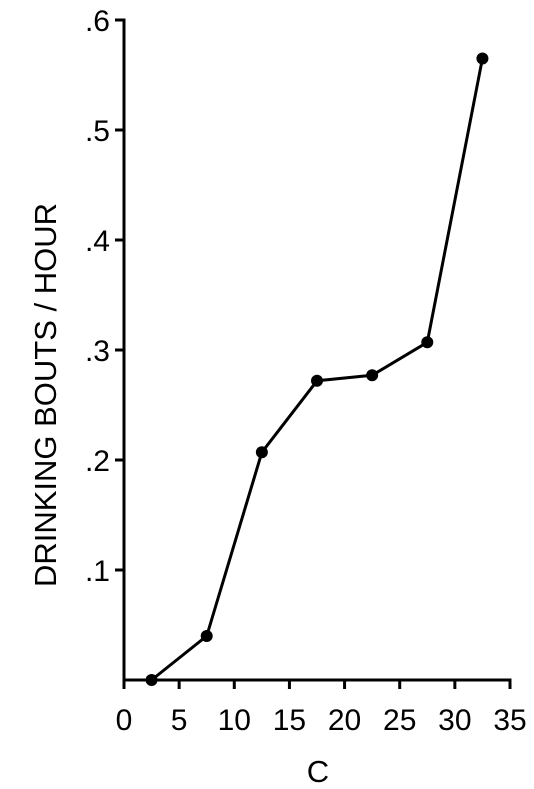  What do you see at coordinates (454, 720) in the screenshot?
I see `x-tick-label: 30` at bounding box center [454, 720].